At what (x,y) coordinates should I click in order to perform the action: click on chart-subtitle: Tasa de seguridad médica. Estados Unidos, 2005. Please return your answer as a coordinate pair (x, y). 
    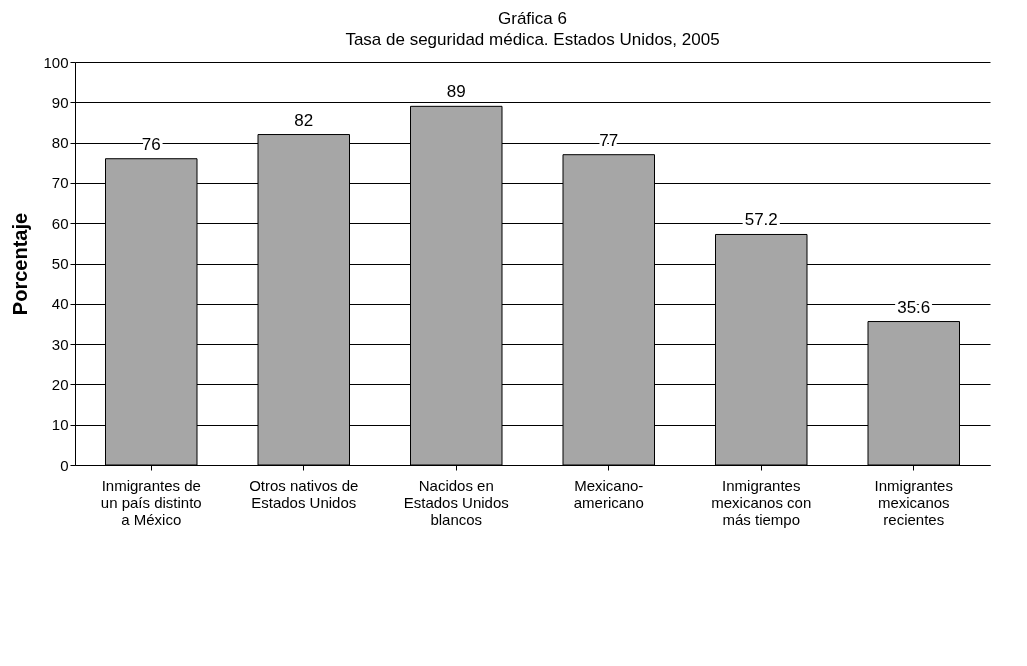
    Looking at the image, I should click on (532, 39).